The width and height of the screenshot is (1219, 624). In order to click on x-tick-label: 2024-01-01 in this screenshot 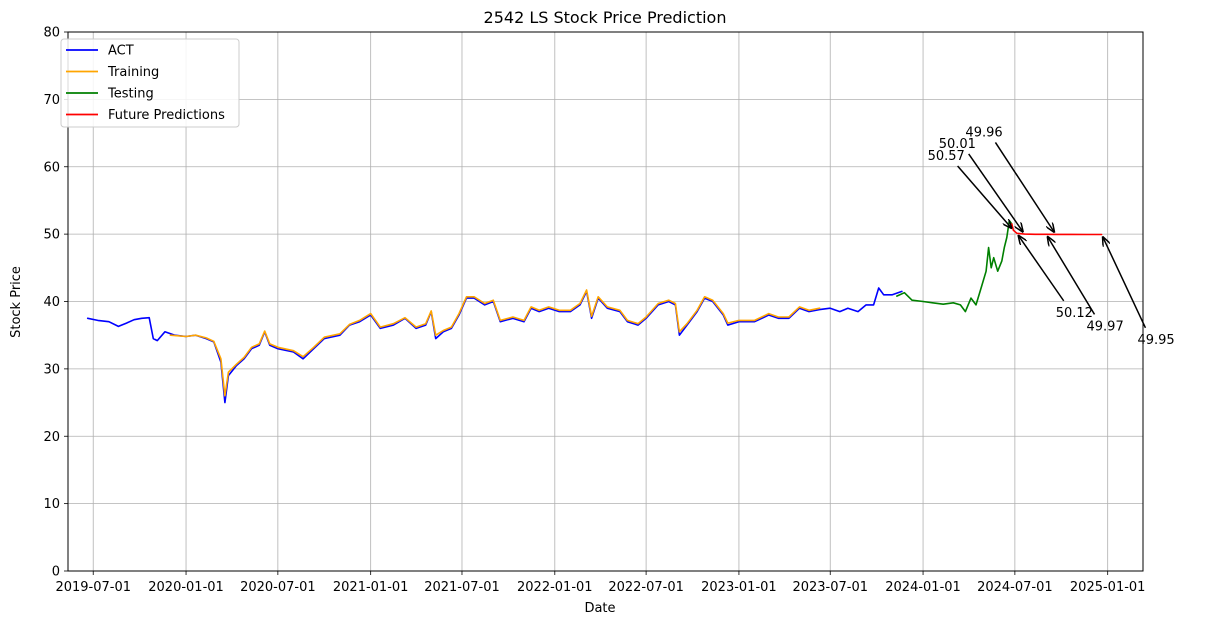, I will do `click(923, 587)`.